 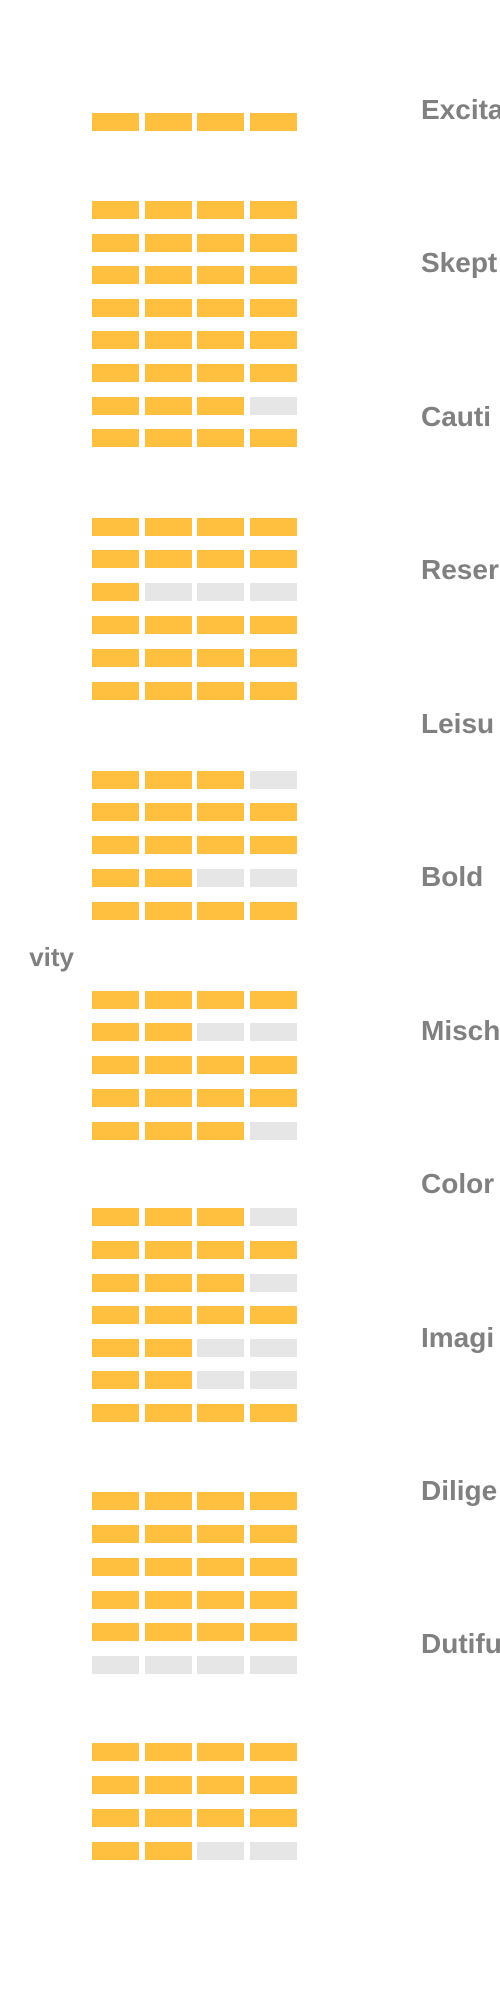 What do you see at coordinates (452, 876) in the screenshot?
I see `right-section-title: Bold` at bounding box center [452, 876].